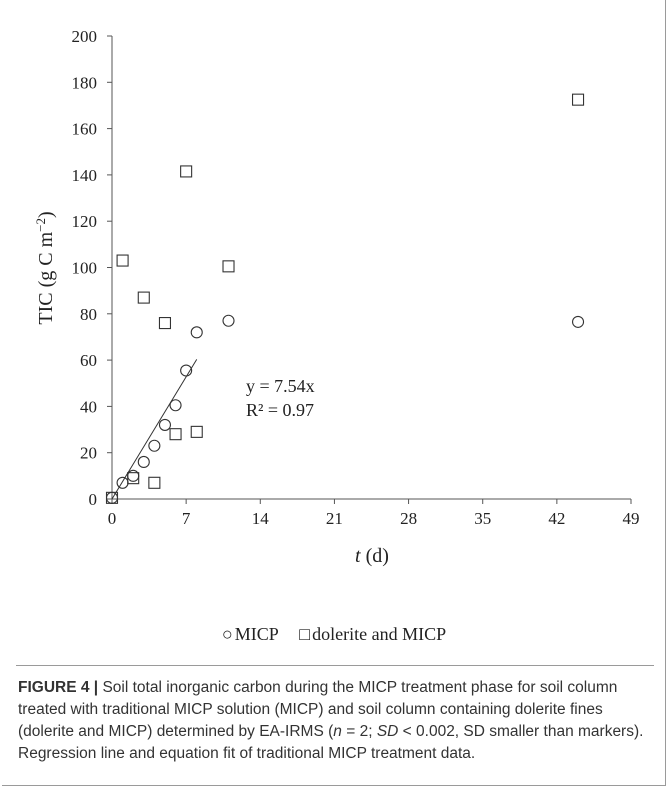 The image size is (668, 789). What do you see at coordinates (112, 518) in the screenshot?
I see `x-tick-label: 0` at bounding box center [112, 518].